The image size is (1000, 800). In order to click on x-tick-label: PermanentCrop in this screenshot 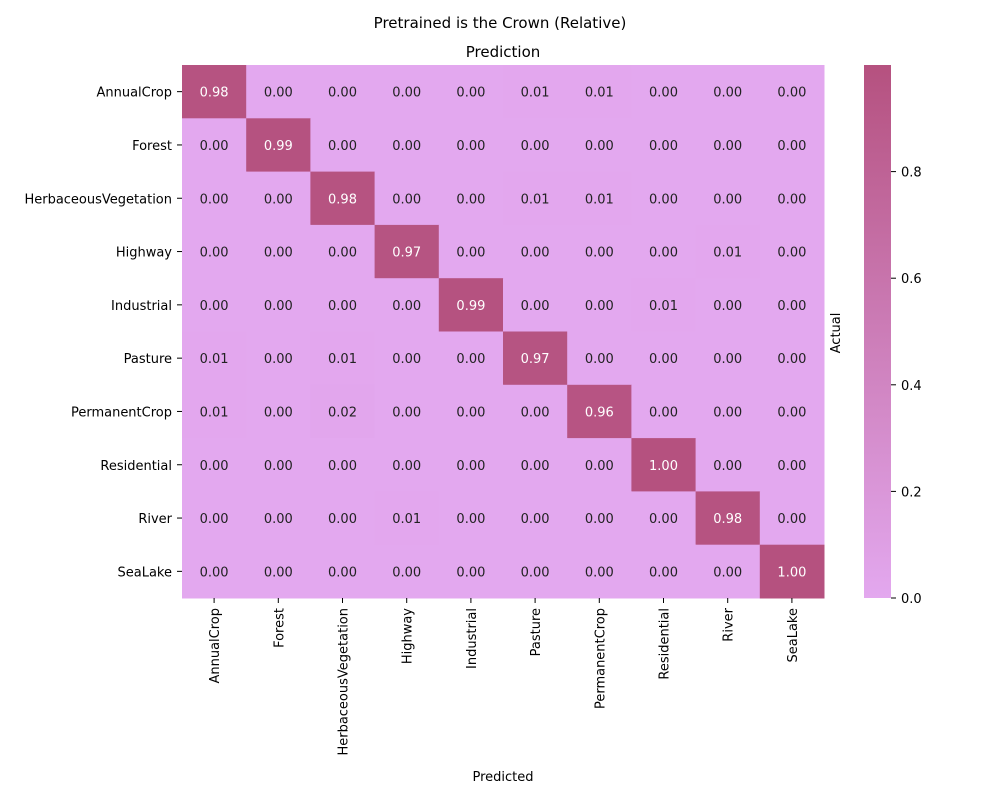, I will do `click(600, 658)`.